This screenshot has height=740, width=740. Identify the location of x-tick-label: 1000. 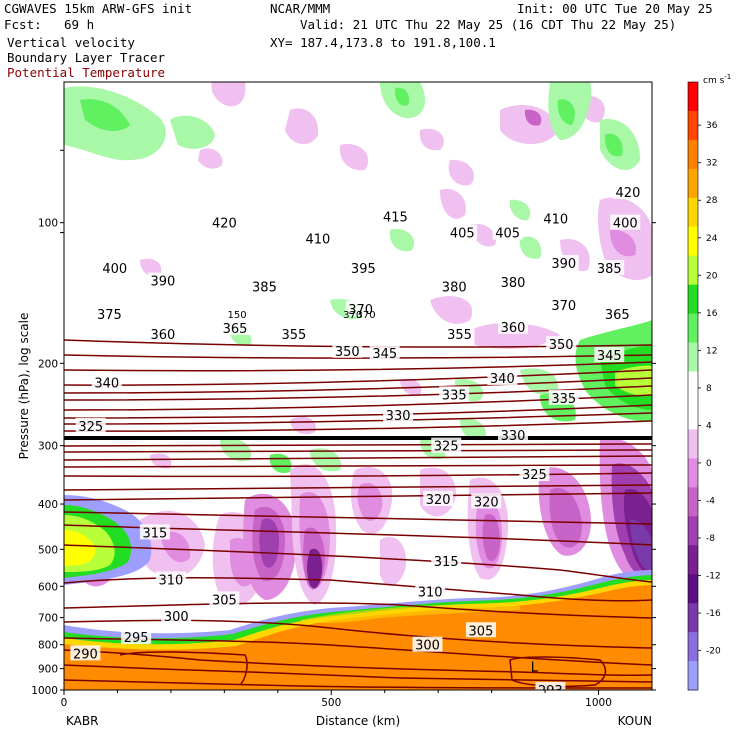
(598, 703).